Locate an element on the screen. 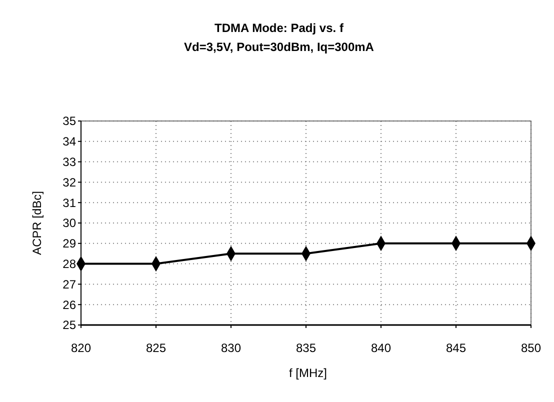 This screenshot has height=402, width=554. x-tick-label: 845 is located at coordinates (456, 348).